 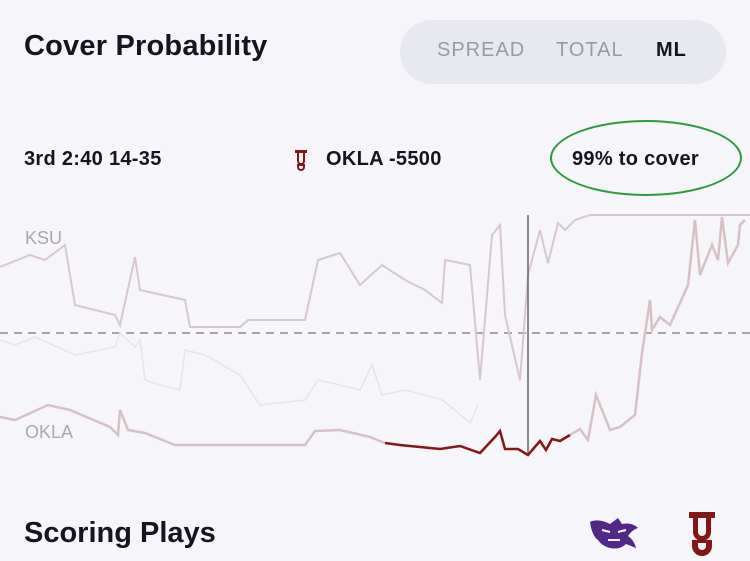 I want to click on cover-highlight-circle, so click(x=646, y=158).